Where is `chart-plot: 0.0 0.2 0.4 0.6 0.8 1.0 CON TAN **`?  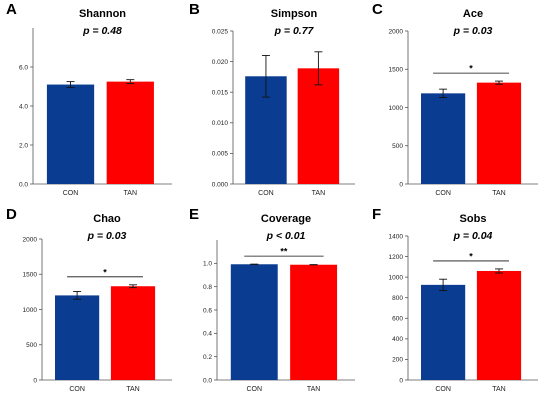 chart-plot: 0.0 0.2 0.4 0.6 0.8 1.0 CON TAN ** is located at coordinates (279, 316).